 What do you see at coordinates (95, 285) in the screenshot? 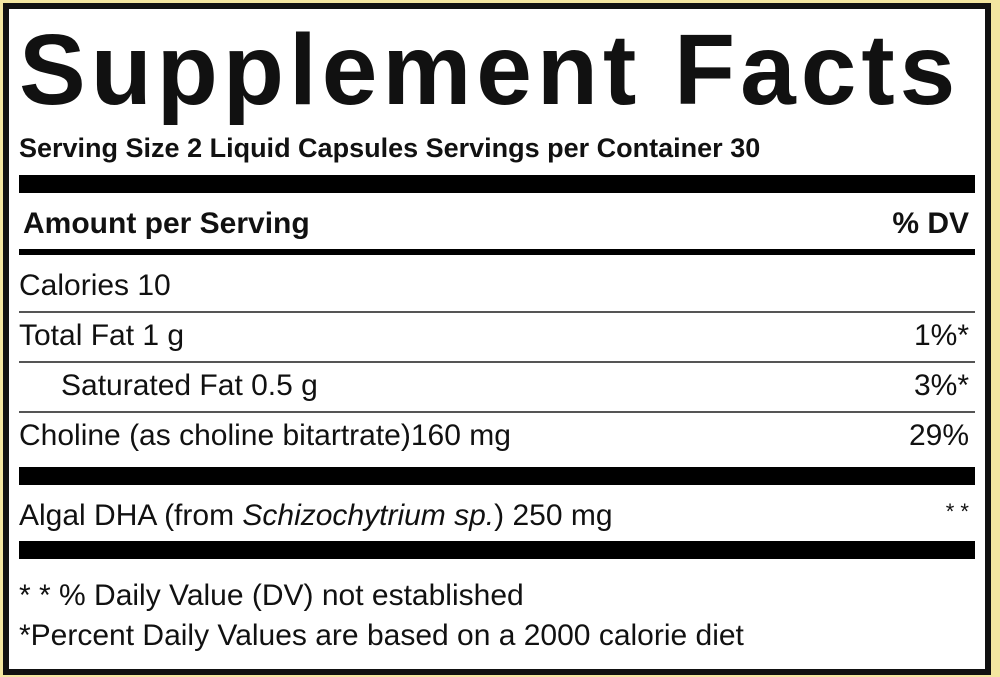
I see `calories-row: Calories 10` at bounding box center [95, 285].